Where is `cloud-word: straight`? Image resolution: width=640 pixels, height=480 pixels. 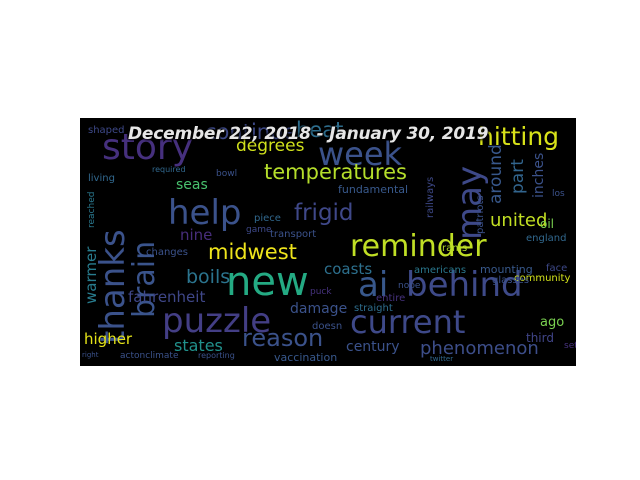
cloud-word: straight is located at coordinates (373, 308).